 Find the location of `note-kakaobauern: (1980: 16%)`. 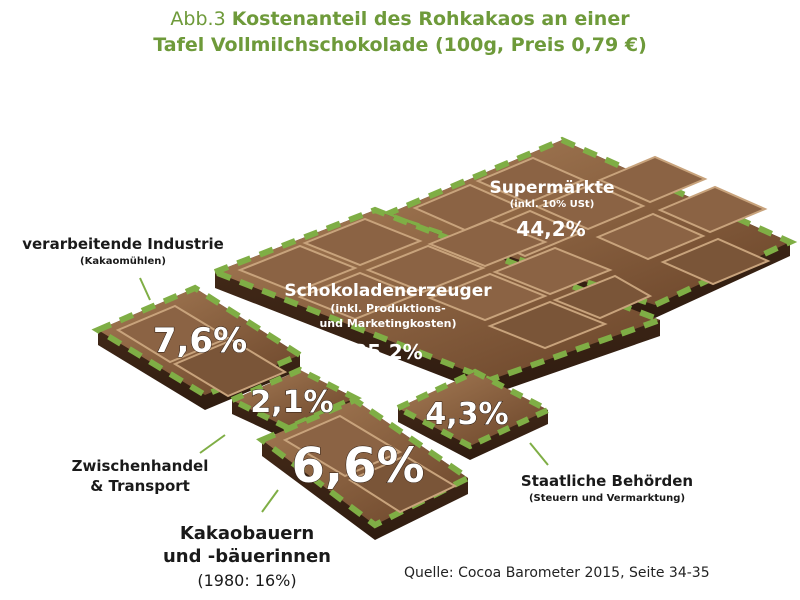

note-kakaobauern: (1980: 16%) is located at coordinates (246, 580).